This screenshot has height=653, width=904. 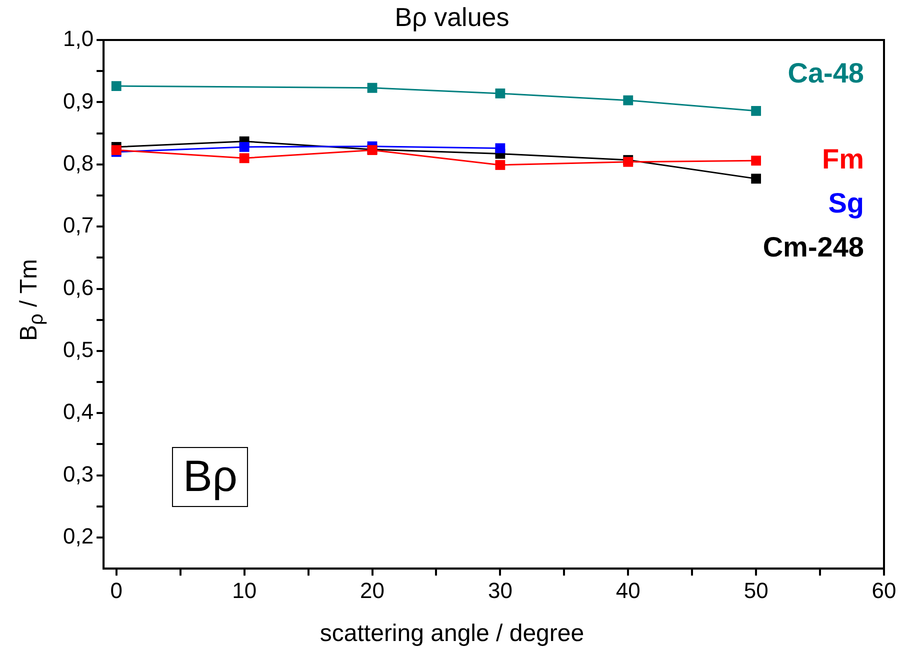 What do you see at coordinates (244, 590) in the screenshot?
I see `x-tick-label: 10` at bounding box center [244, 590].